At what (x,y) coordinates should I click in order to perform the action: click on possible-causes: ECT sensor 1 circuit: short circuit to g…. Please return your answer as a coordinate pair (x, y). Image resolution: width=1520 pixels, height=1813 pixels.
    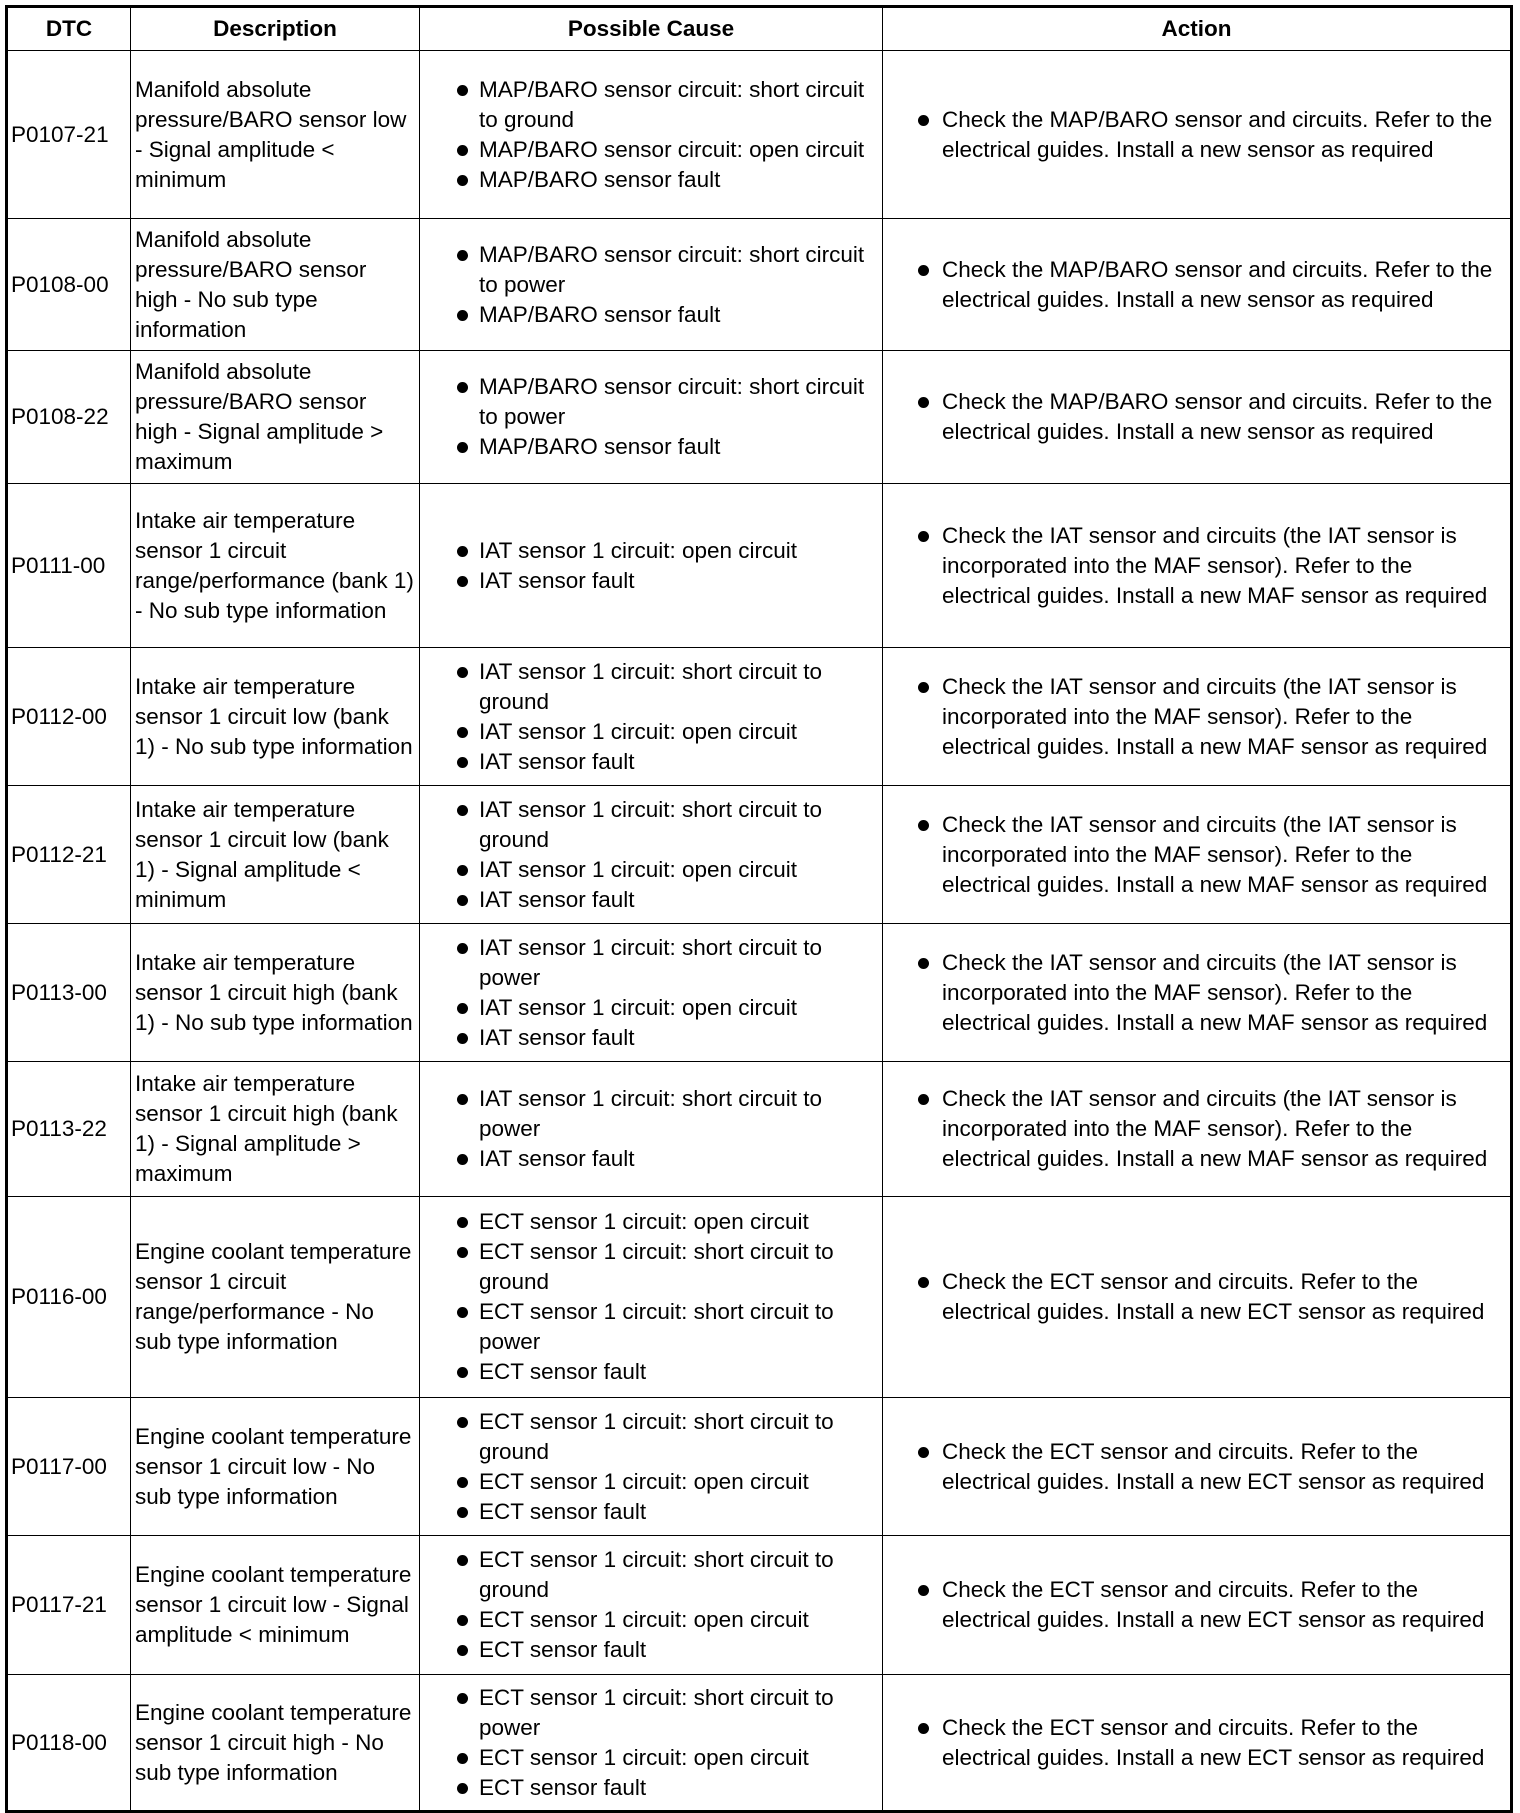
    Looking at the image, I should click on (651, 1605).